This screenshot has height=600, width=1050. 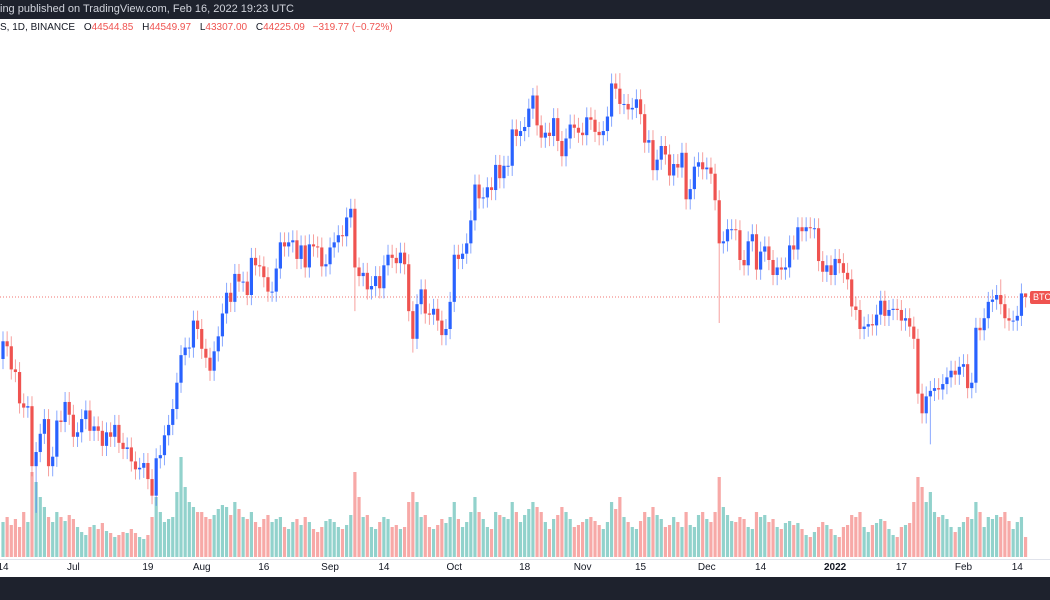 I want to click on x-tick-label: 14, so click(x=384, y=567).